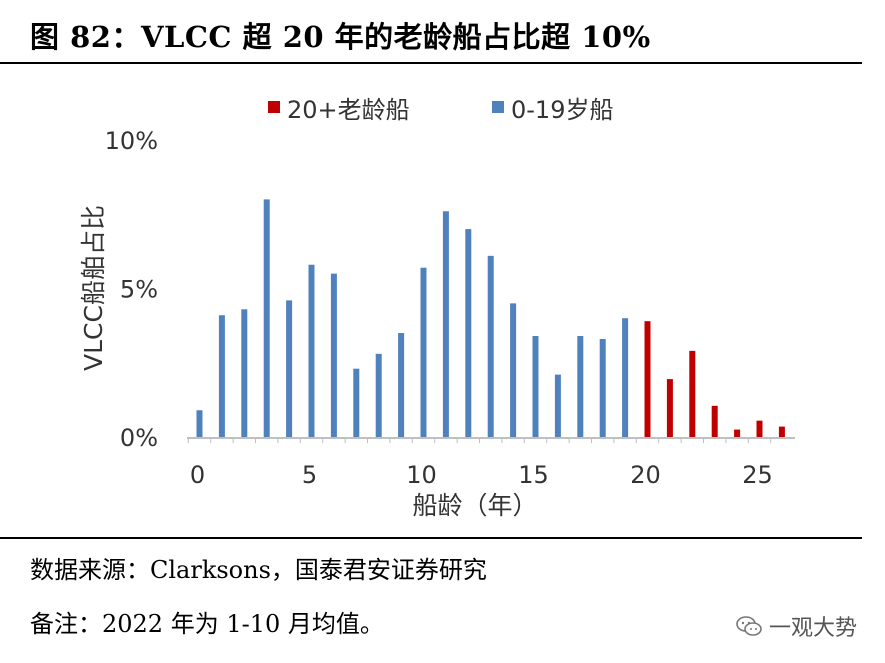 The height and width of the screenshot is (663, 885). Describe the element at coordinates (645, 475) in the screenshot. I see `x-tick-label: 20` at that location.